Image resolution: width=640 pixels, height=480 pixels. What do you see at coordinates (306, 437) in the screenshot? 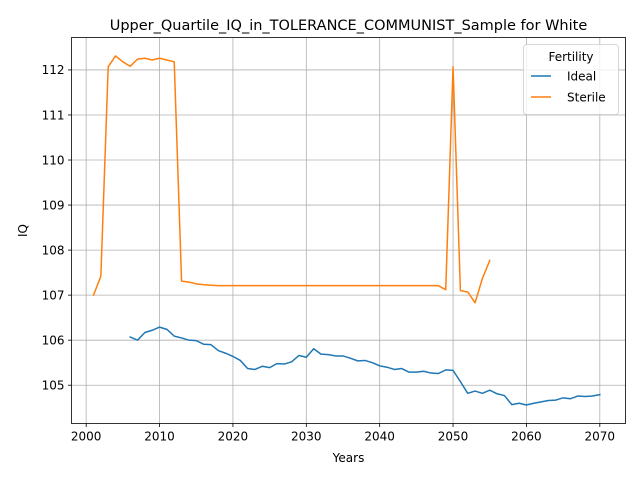
I see `x-tick-label: 2030` at bounding box center [306, 437].